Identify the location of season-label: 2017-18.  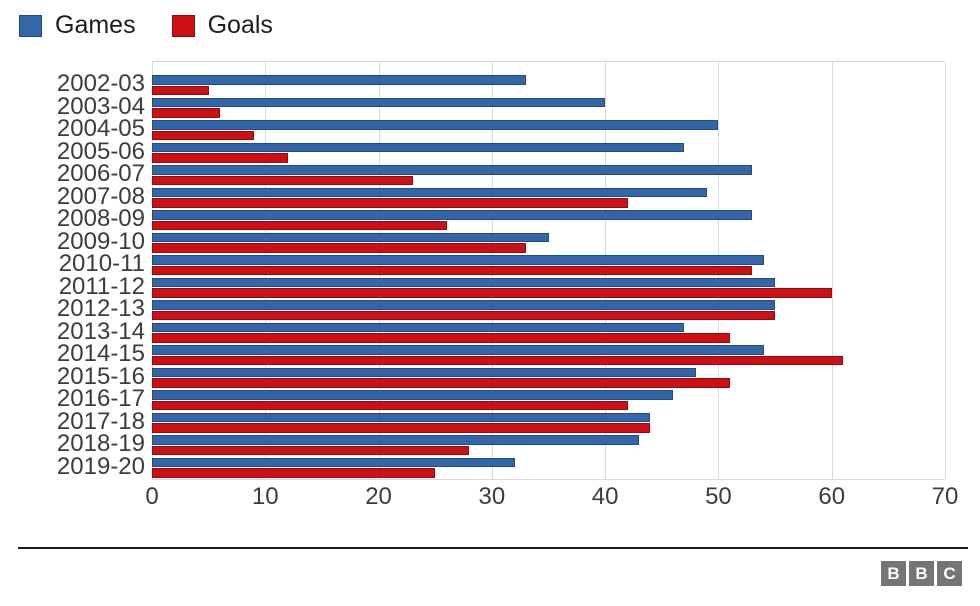
(100, 421).